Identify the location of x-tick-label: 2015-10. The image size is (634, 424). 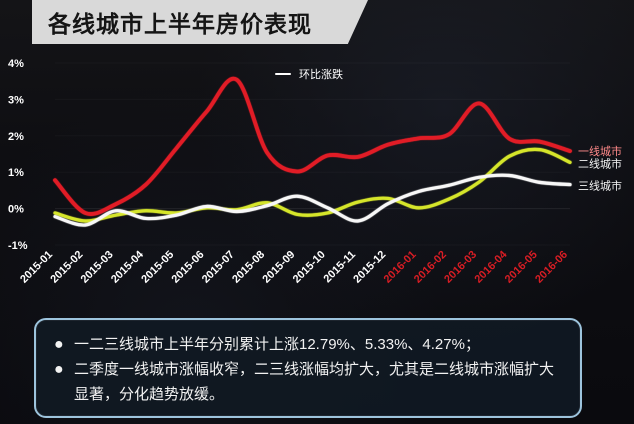
(309, 267).